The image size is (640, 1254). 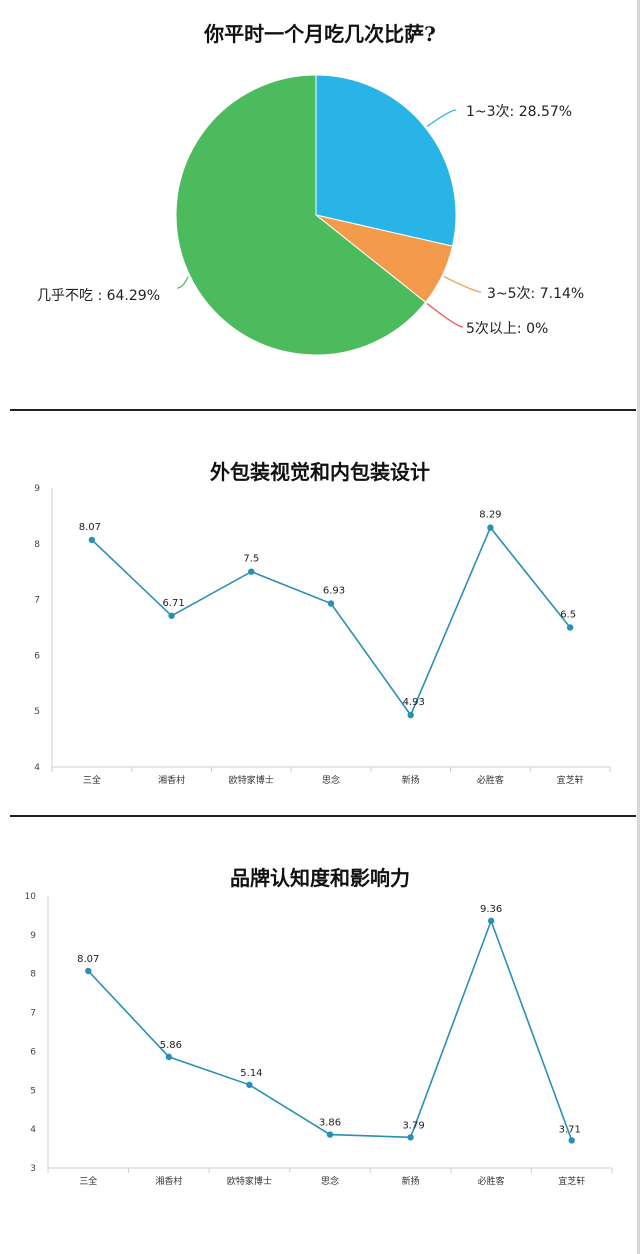 What do you see at coordinates (568, 615) in the screenshot?
I see `data-label: 6.5` at bounding box center [568, 615].